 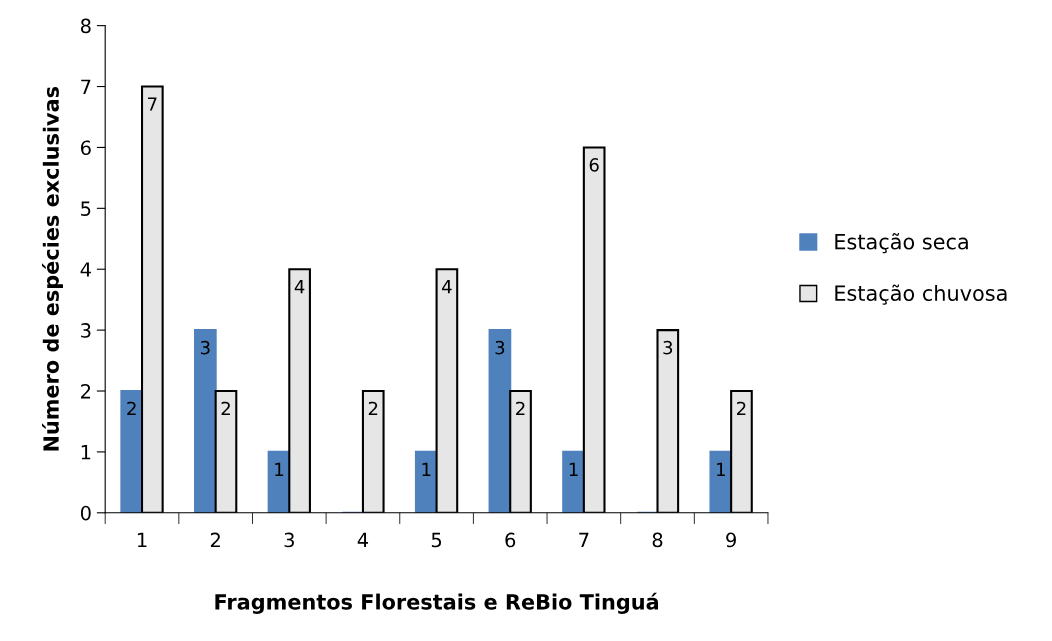 What do you see at coordinates (215, 540) in the screenshot?
I see `x-tick-label: 2` at bounding box center [215, 540].